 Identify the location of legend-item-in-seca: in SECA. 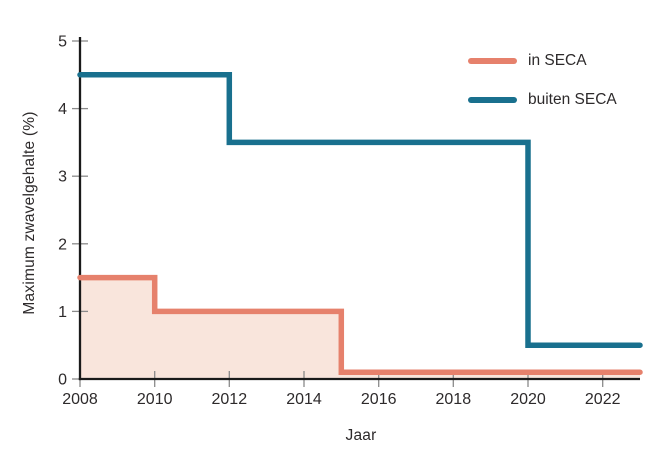
(527, 60).